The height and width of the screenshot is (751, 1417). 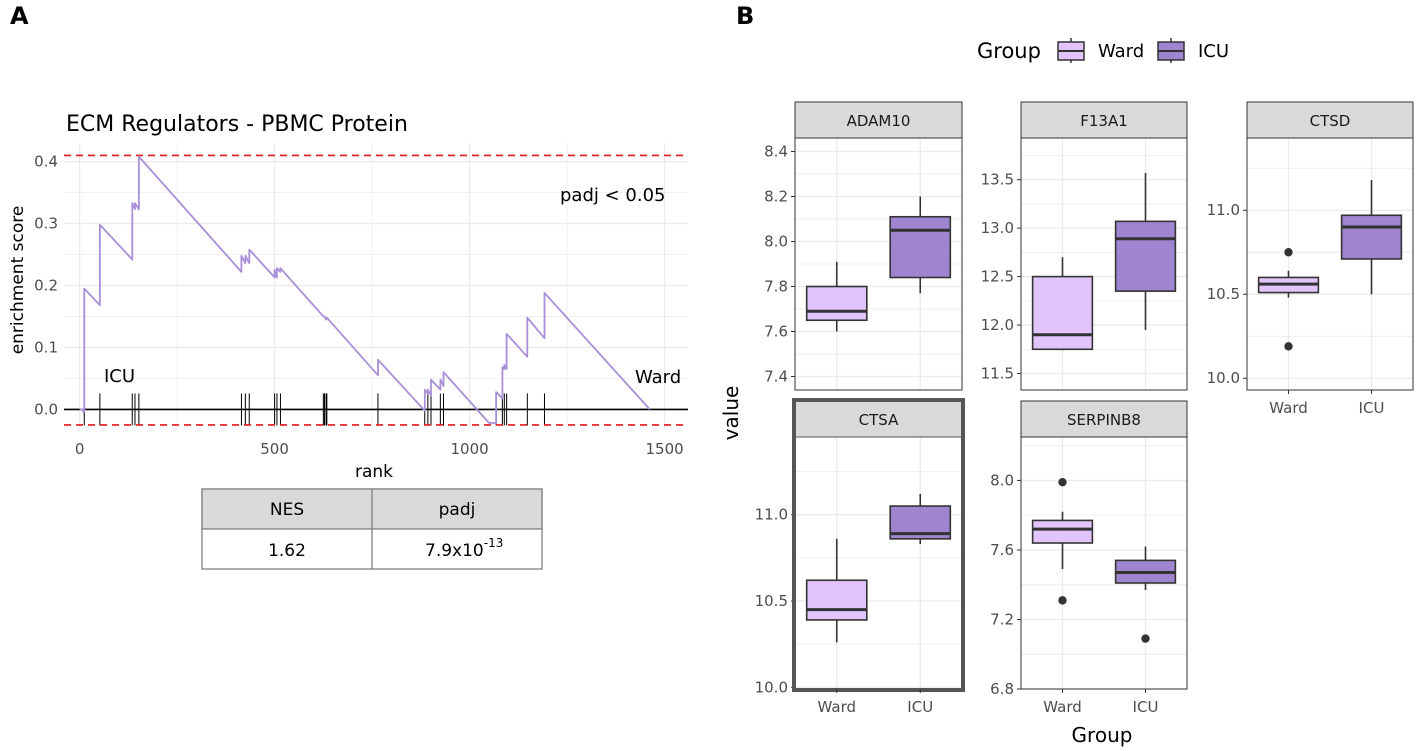 What do you see at coordinates (274, 449) in the screenshot?
I see `gsea-x-tick-label: 500` at bounding box center [274, 449].